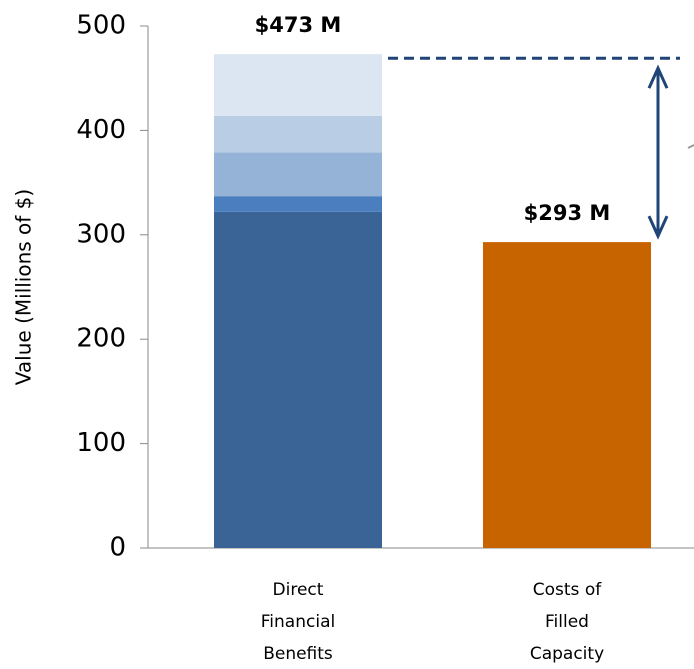  What do you see at coordinates (101, 26) in the screenshot?
I see `y-tick-label: 500` at bounding box center [101, 26].